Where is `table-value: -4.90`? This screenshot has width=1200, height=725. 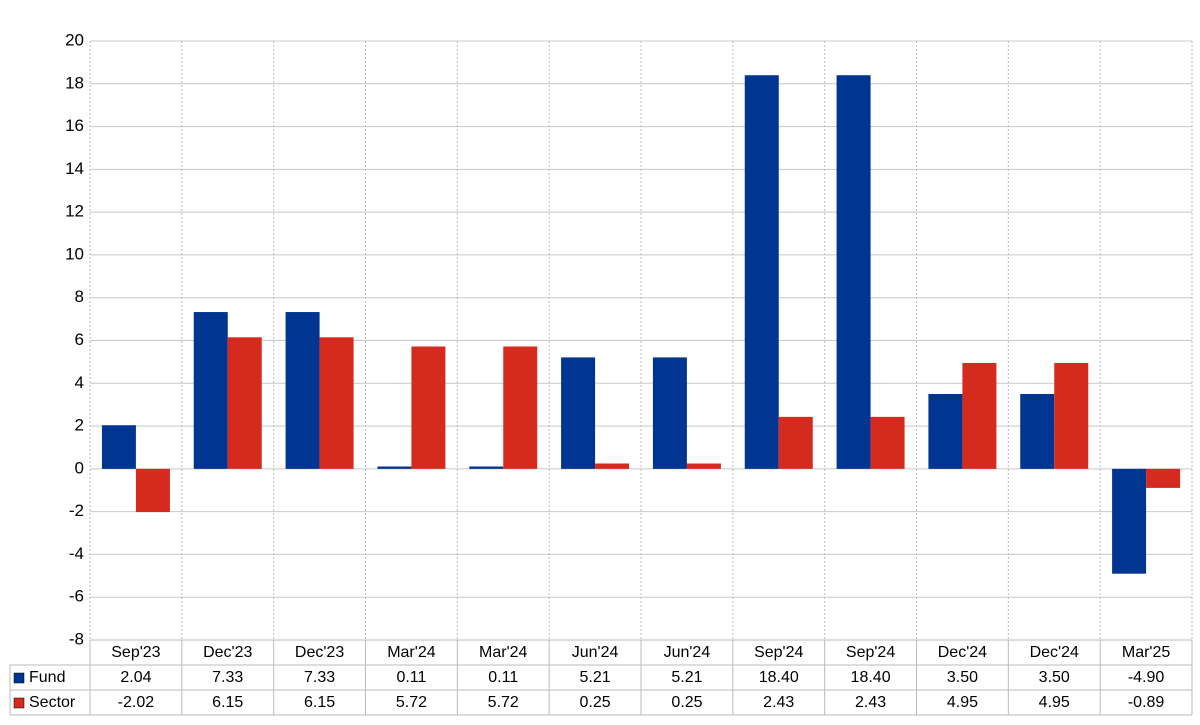 table-value: -4.90 is located at coordinates (1146, 677).